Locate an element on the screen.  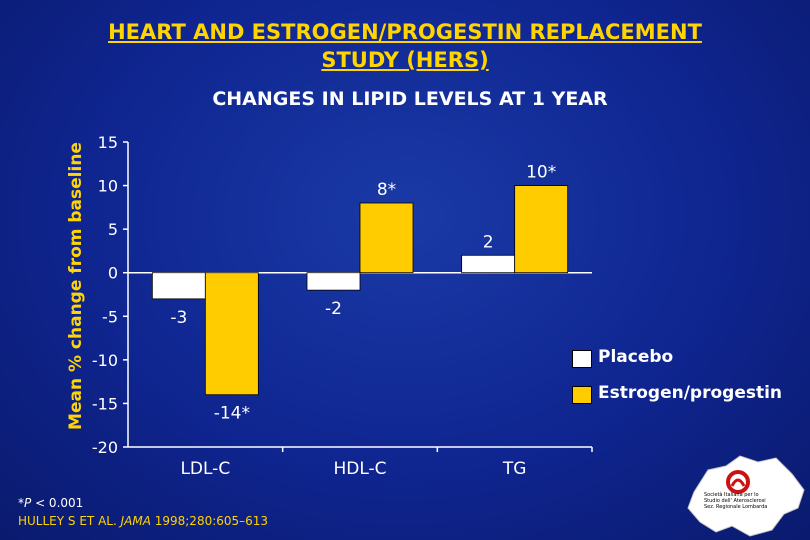
footnote: *P < 0.001 is located at coordinates (50, 503).